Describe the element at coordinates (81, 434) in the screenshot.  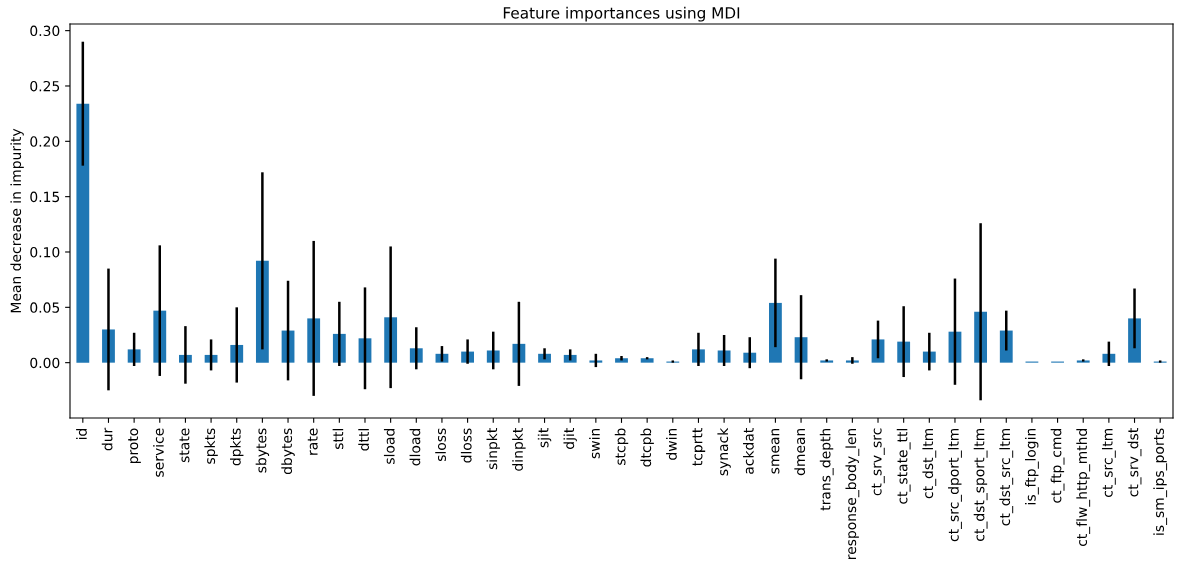
I see `x-tick-label: id` at that location.